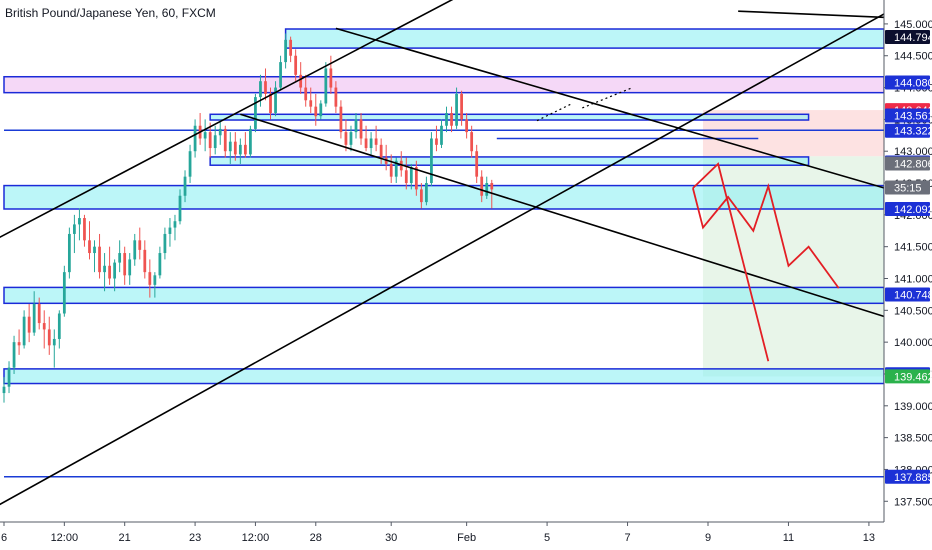  What do you see at coordinates (256, 538) in the screenshot?
I see `x-tick-label: 12:00` at bounding box center [256, 538].